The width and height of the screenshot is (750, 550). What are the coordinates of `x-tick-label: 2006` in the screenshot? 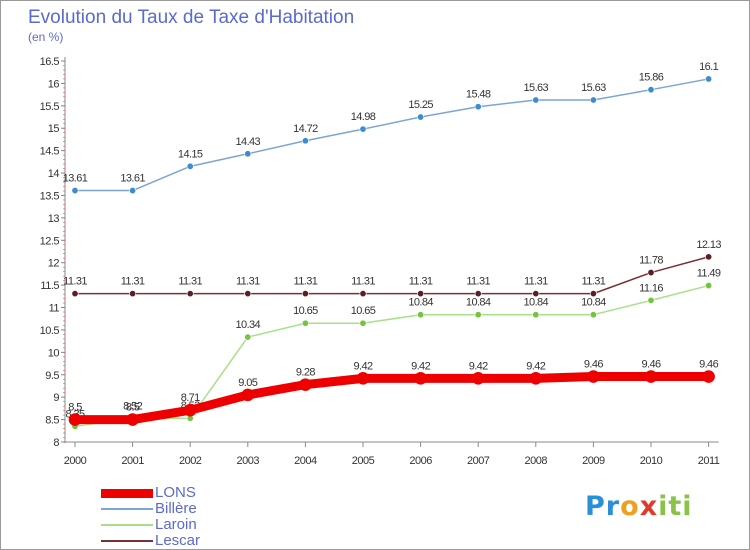 It's located at (420, 461).